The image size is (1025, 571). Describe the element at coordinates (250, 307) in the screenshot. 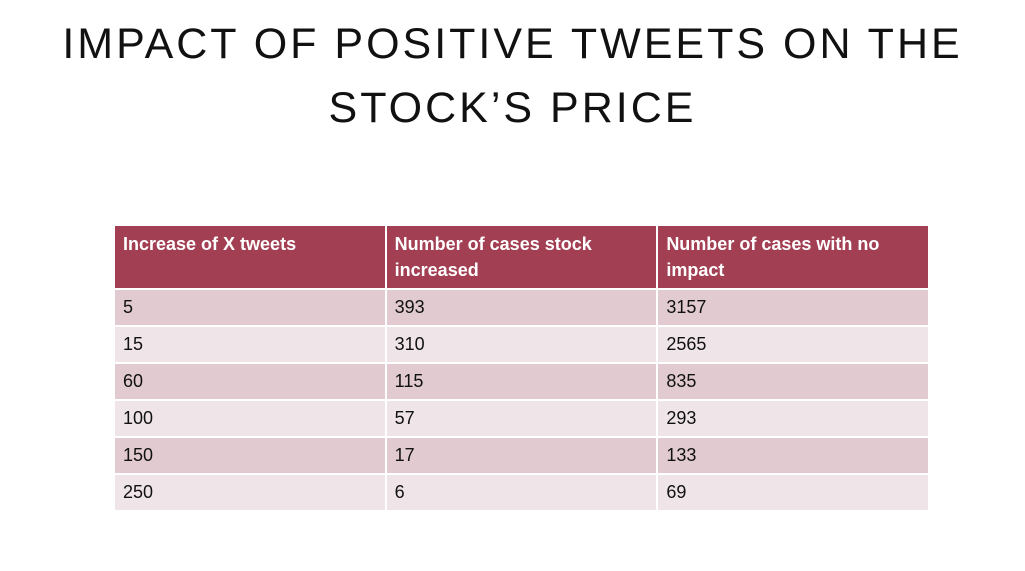

I see `table-cell: 5` at that location.